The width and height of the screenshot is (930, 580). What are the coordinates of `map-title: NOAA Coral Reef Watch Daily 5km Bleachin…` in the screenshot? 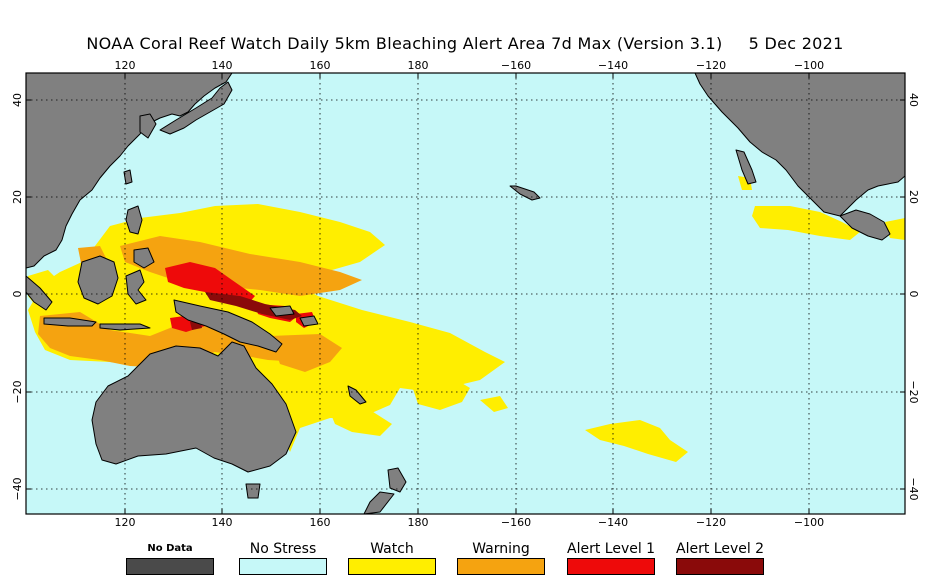 It's located at (465, 43).